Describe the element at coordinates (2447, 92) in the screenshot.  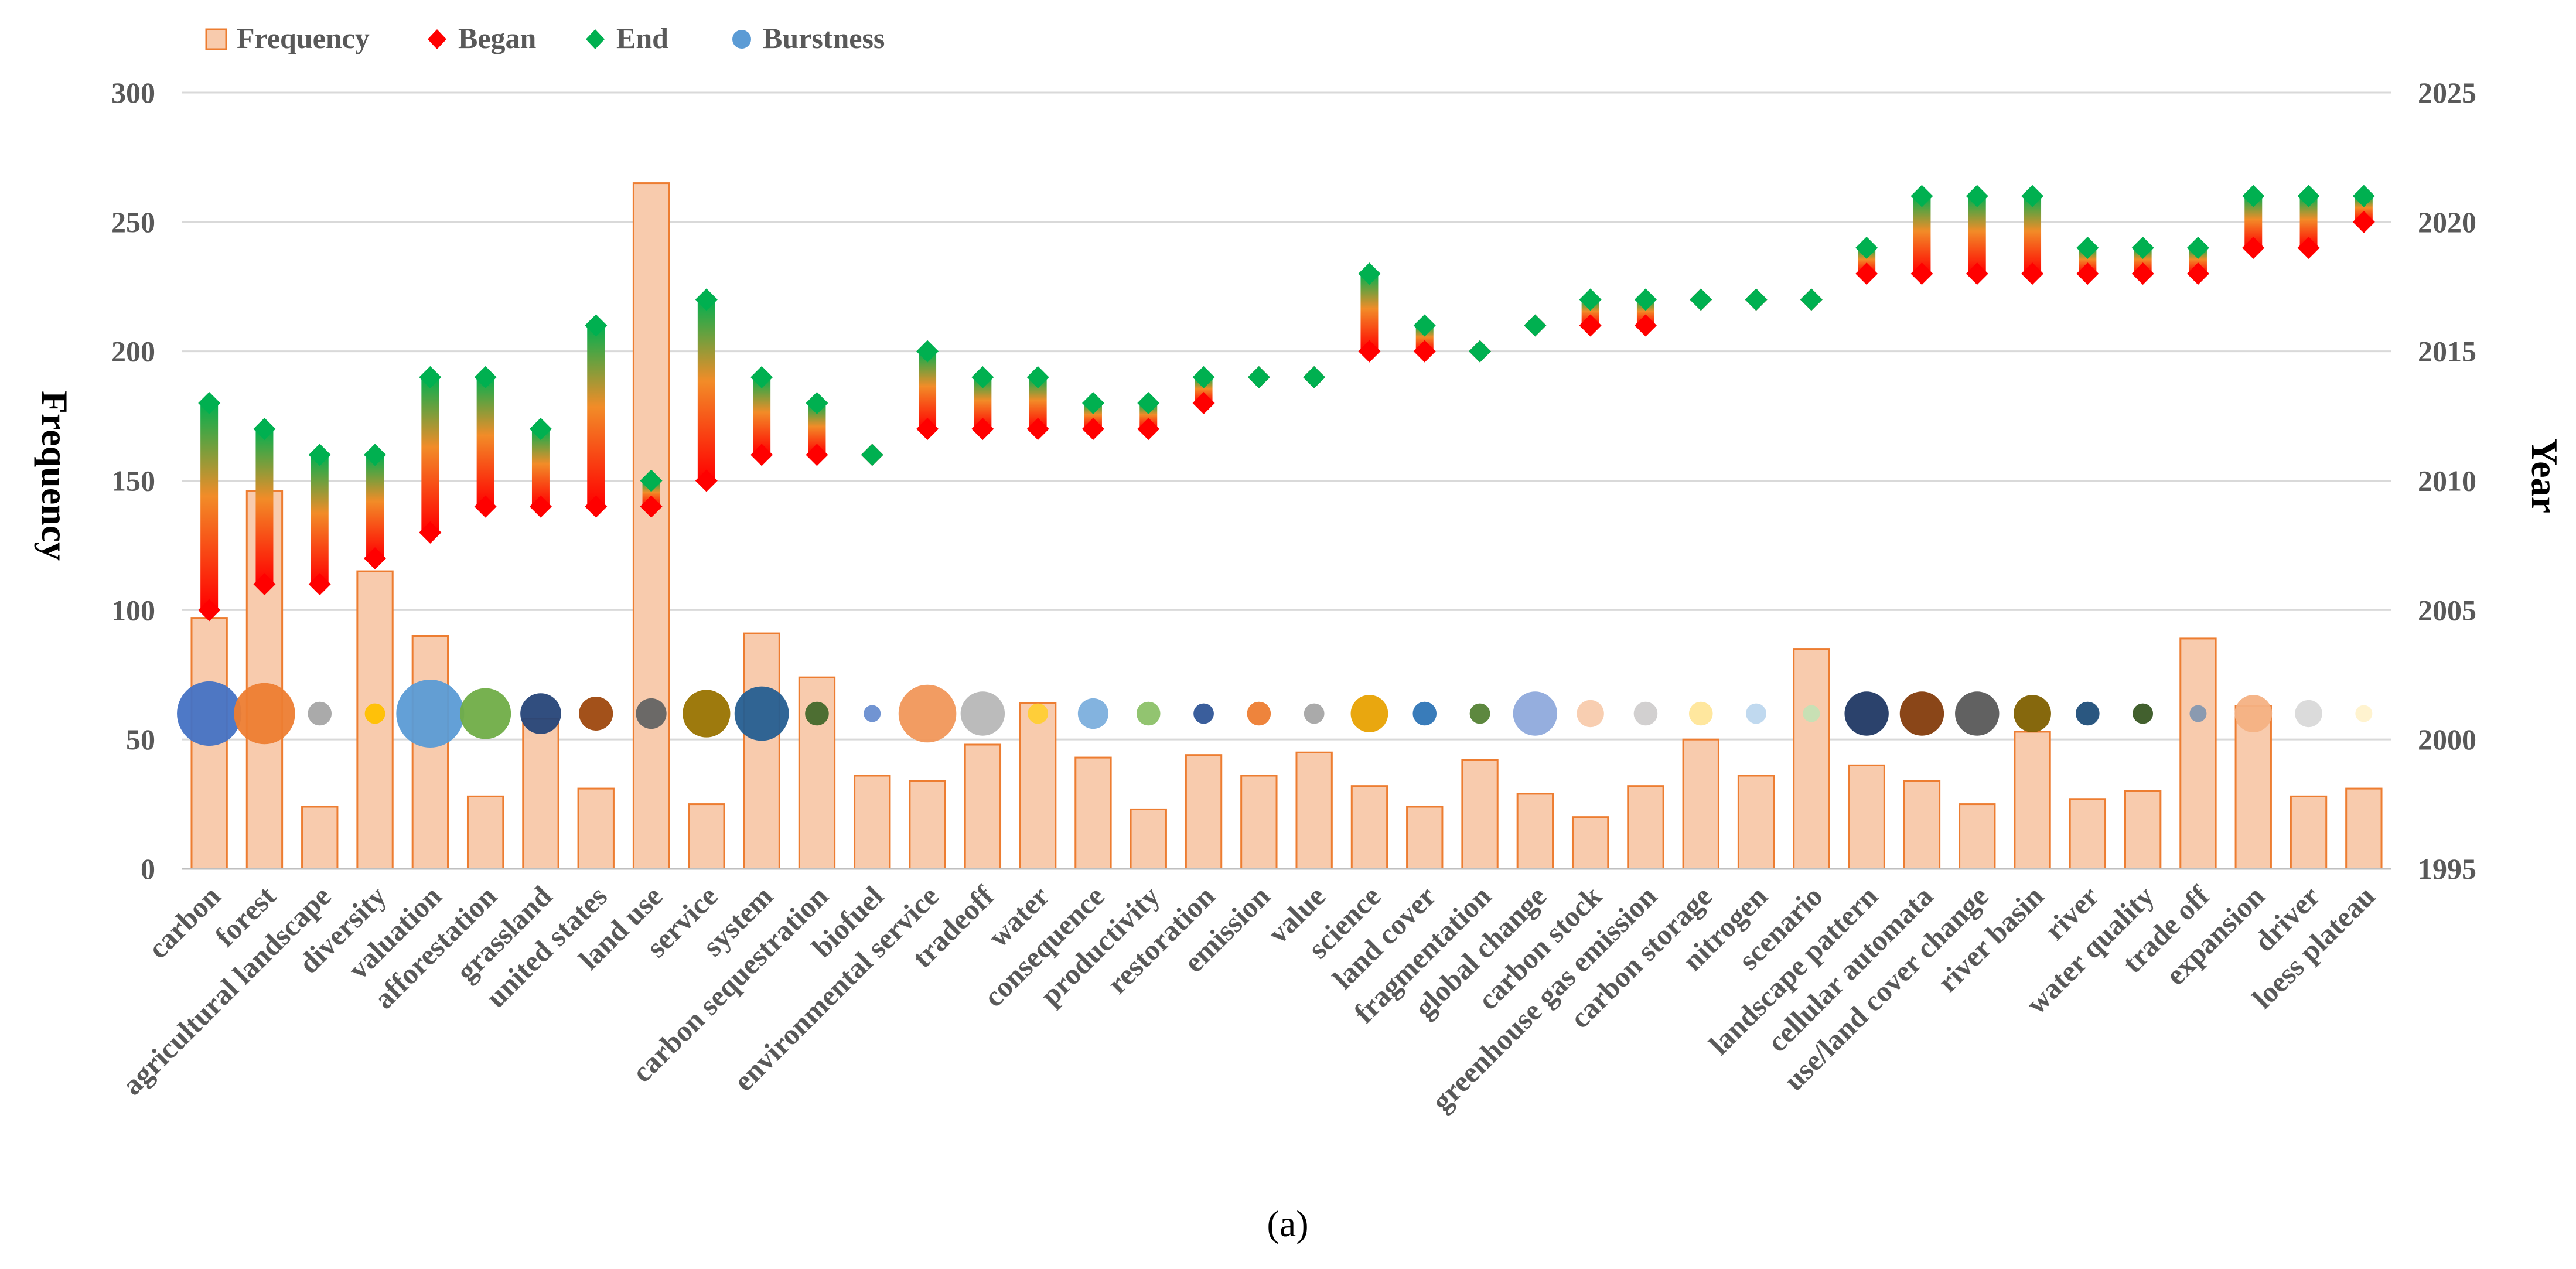
I see `y2-tick-label: 2025` at that location.